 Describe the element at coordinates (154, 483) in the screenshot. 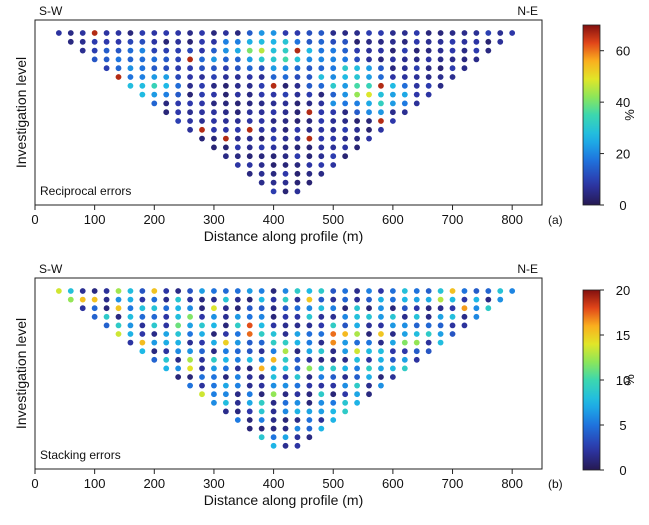

I see `x-tick-label: 200` at that location.